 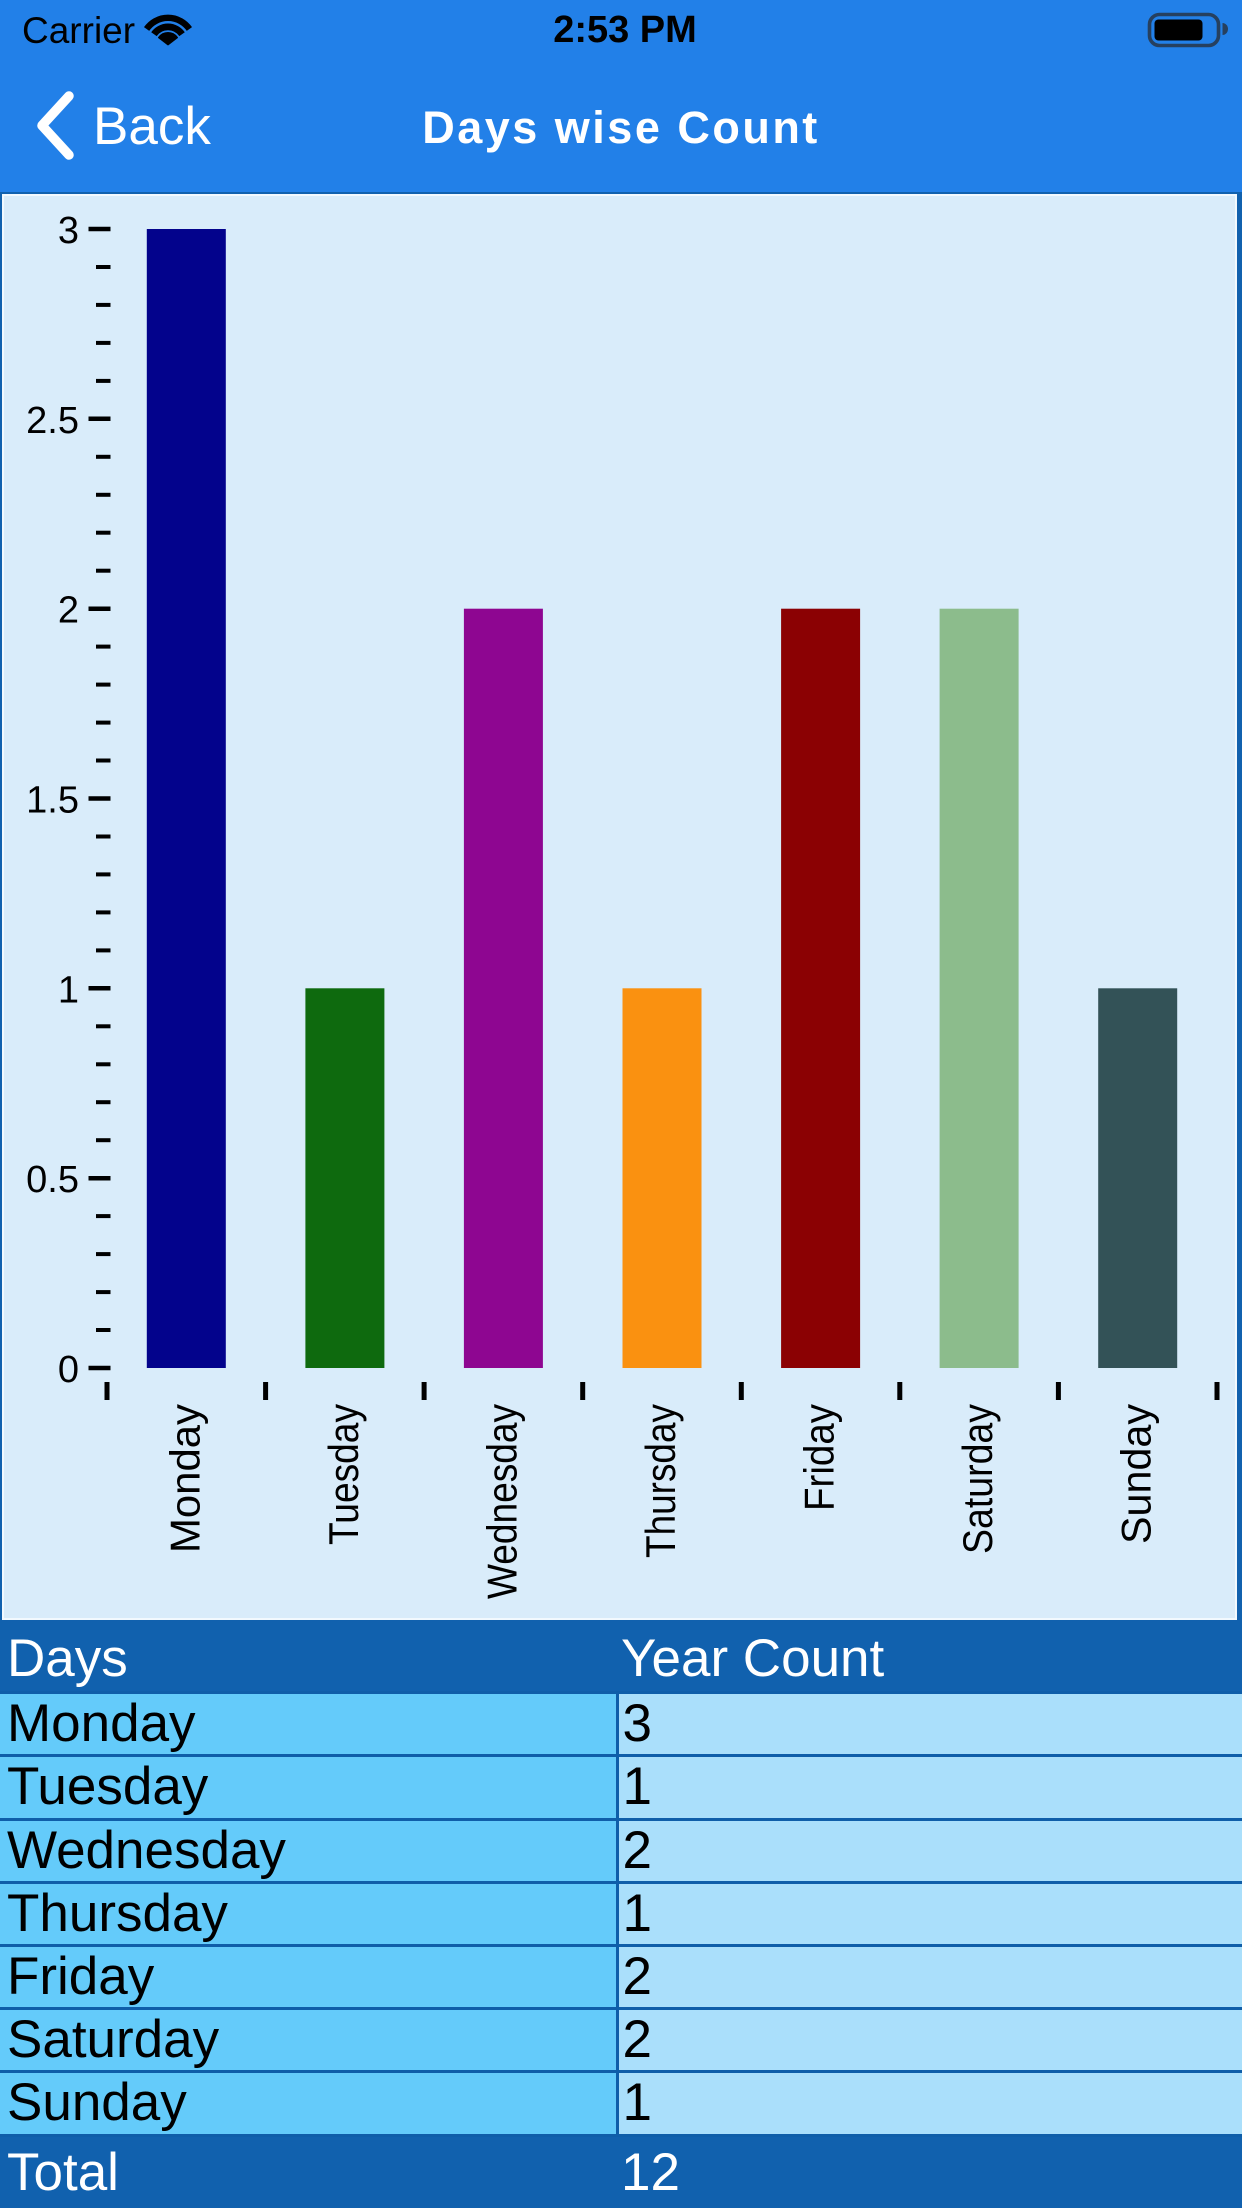 I want to click on svg-text: 1.5, so click(x=52, y=801).